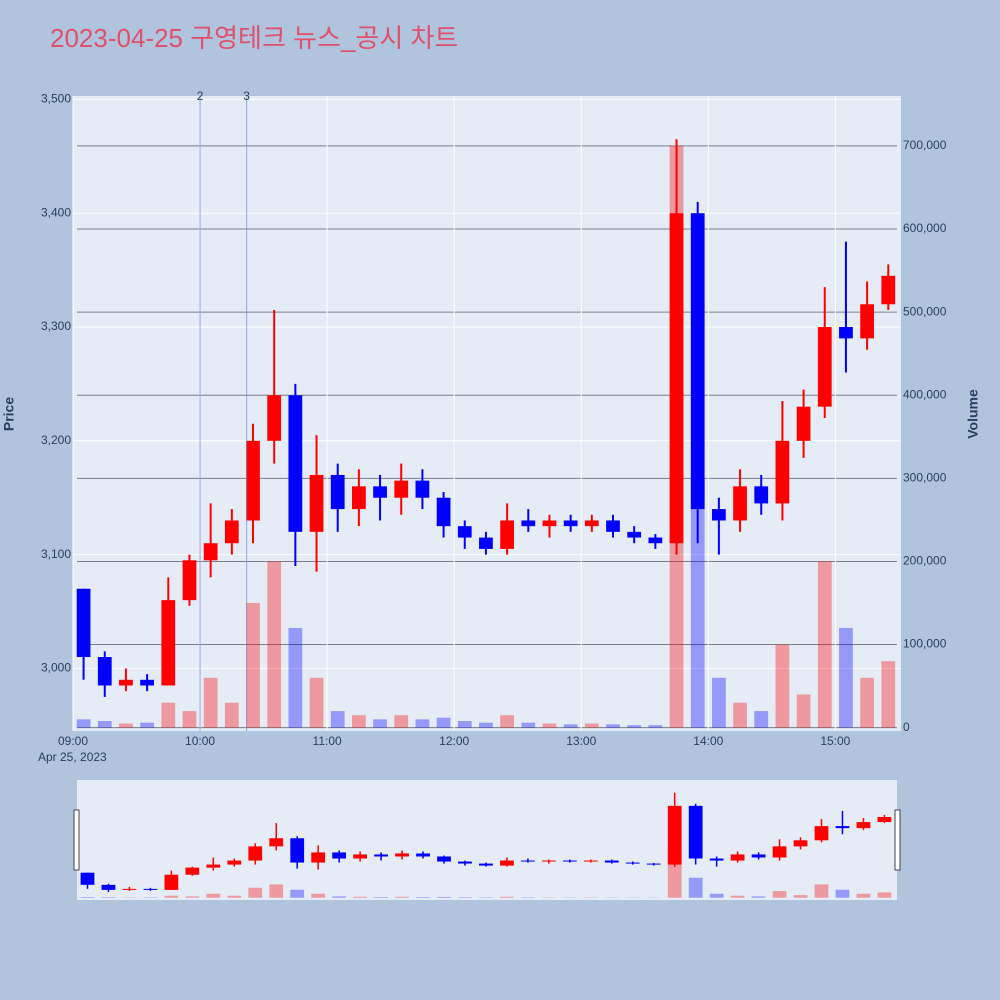  I want to click on y-tick-label: 3,200, so click(56, 440).